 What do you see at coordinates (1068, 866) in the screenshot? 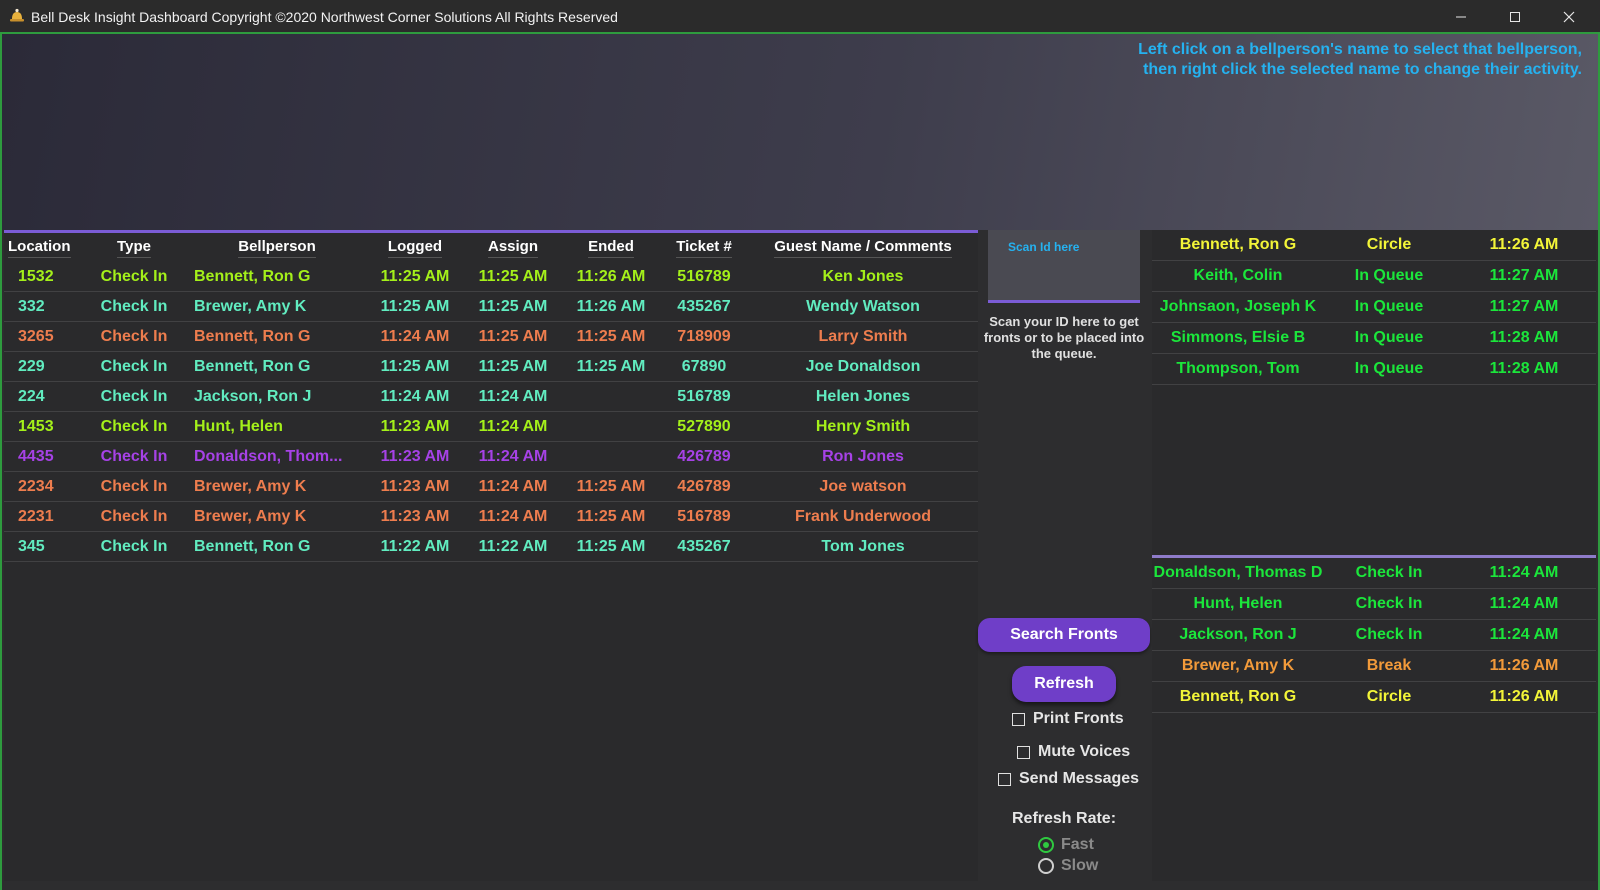
I see `refresh-rate-slow-radio: Slow` at bounding box center [1068, 866].